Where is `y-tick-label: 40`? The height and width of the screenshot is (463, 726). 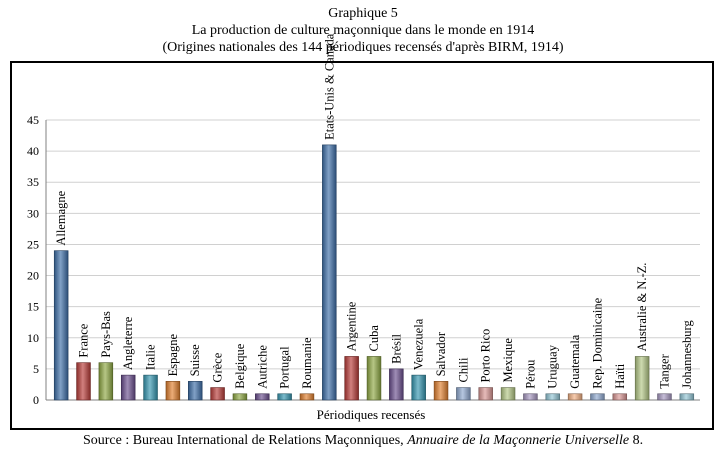
y-tick-label: 40 is located at coordinates (33, 151).